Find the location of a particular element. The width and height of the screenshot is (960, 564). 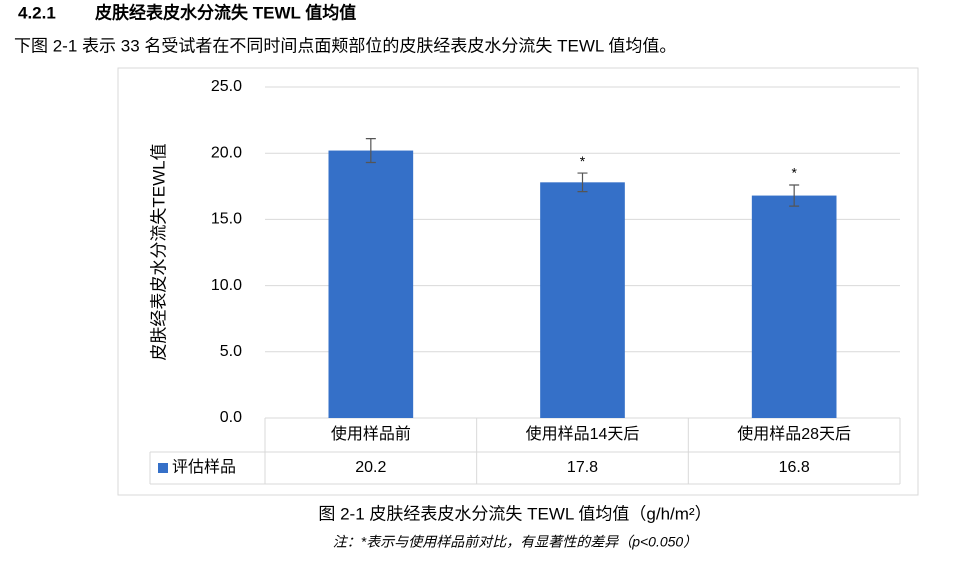

table-value: 17.8 is located at coordinates (582, 467).